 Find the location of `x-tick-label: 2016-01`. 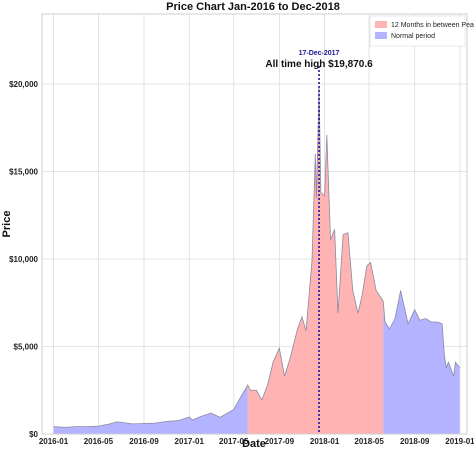

x-tick-label: 2016-01 is located at coordinates (54, 441).